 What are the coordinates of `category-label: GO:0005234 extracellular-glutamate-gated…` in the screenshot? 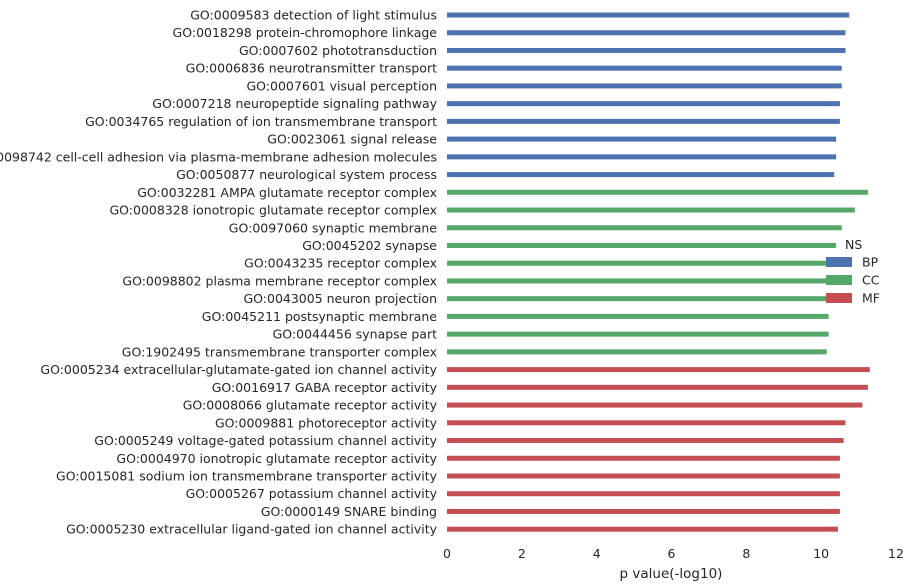 It's located at (238, 369).